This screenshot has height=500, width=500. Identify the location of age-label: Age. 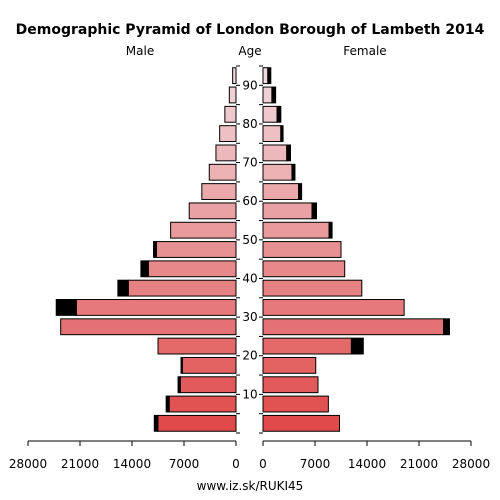
(249, 51).